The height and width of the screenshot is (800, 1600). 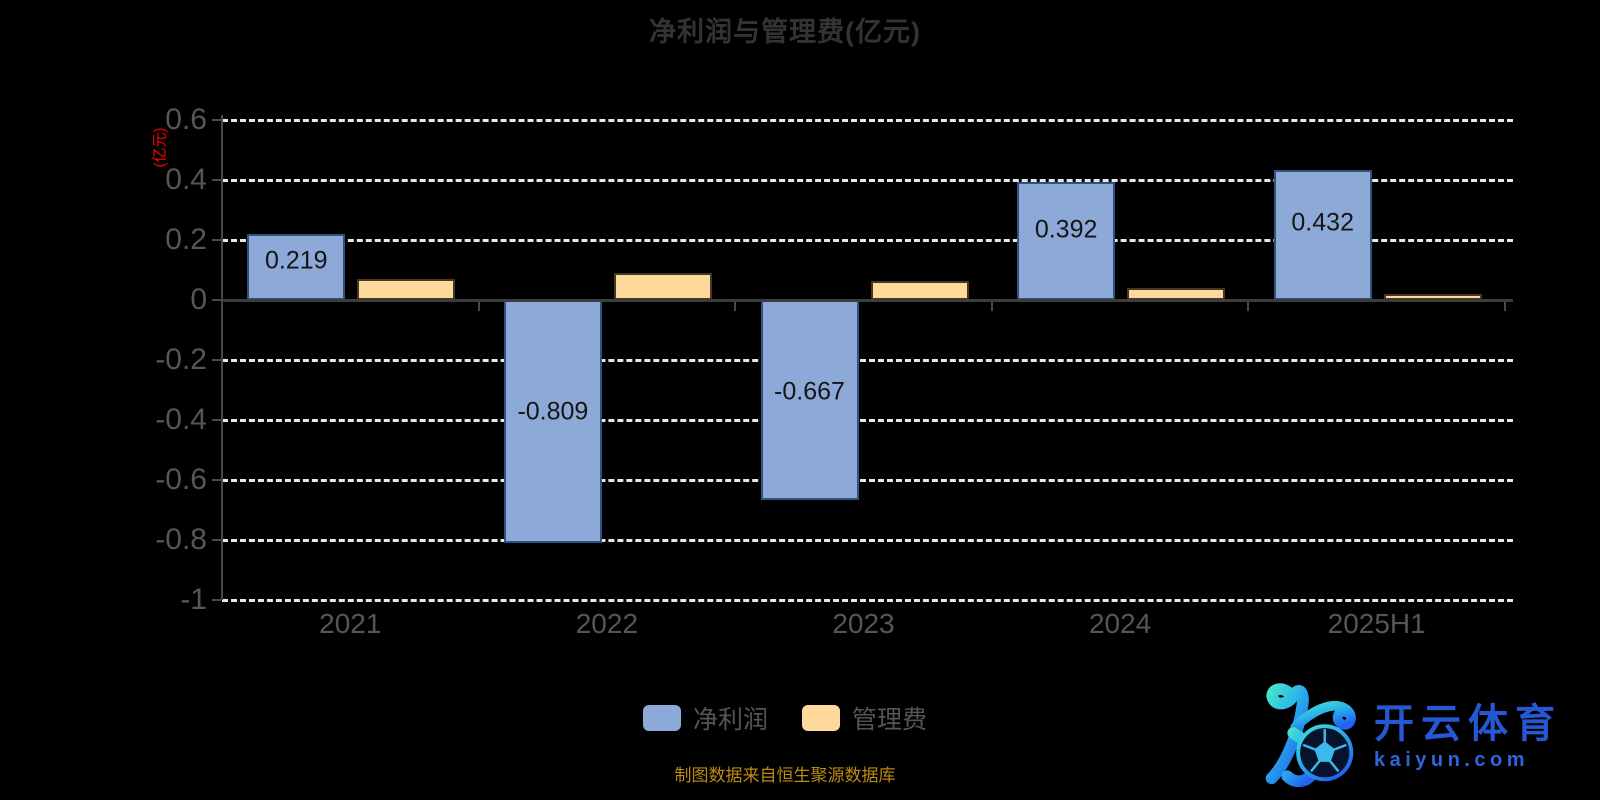 I want to click on bar-net-profit-2022: -0.809, so click(x=552, y=421).